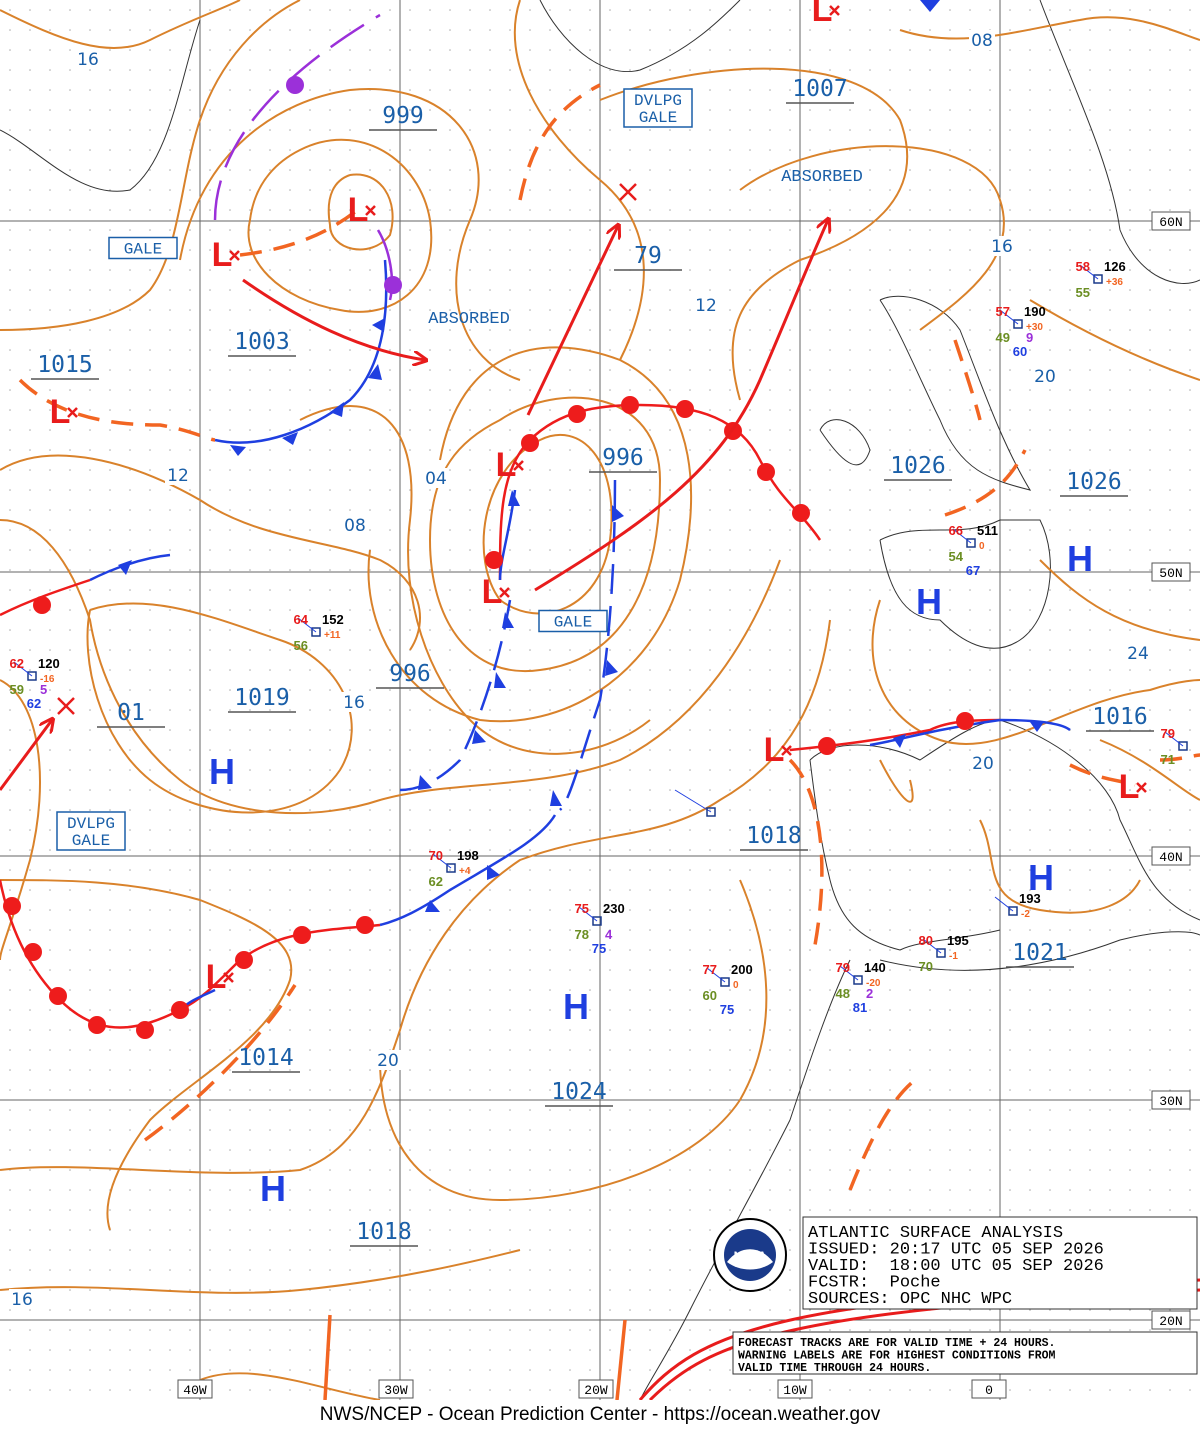 The width and height of the screenshot is (1200, 1433). What do you see at coordinates (843, 993) in the screenshot?
I see `station-dewpoint: 48` at bounding box center [843, 993].